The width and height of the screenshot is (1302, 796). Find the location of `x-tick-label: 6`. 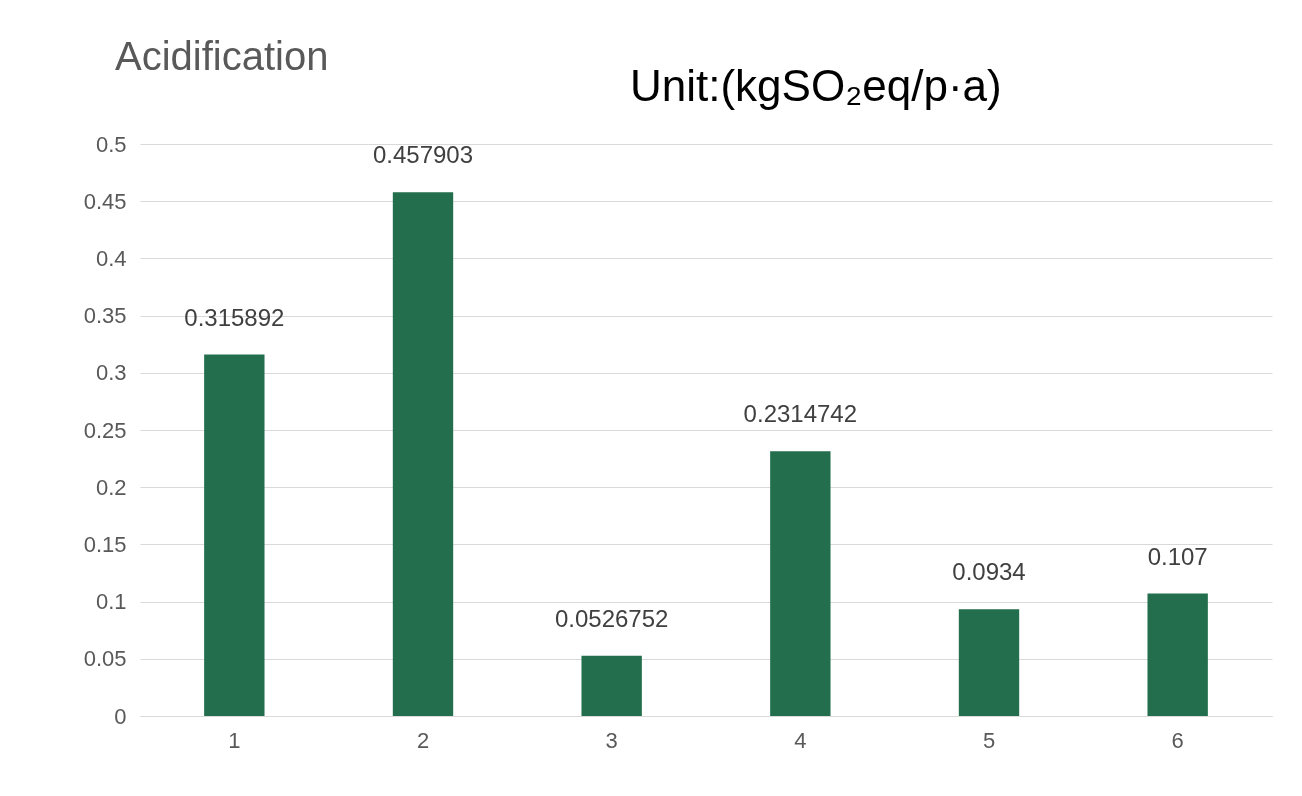

x-tick-label: 6 is located at coordinates (1177, 740).